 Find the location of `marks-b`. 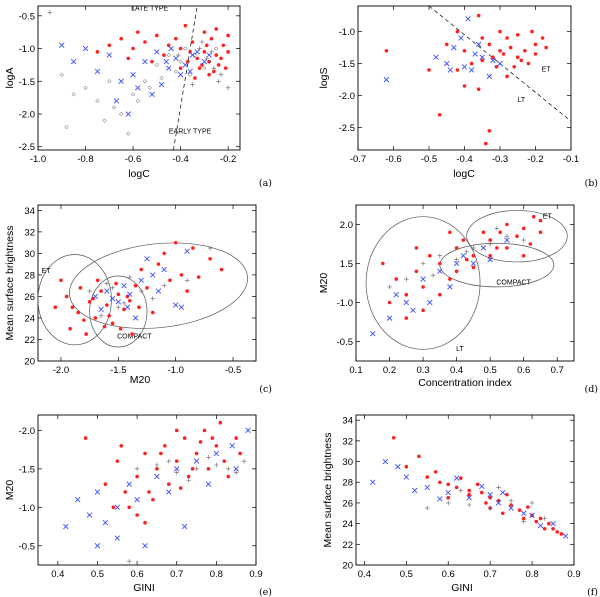

marks-b is located at coordinates (465, 79).